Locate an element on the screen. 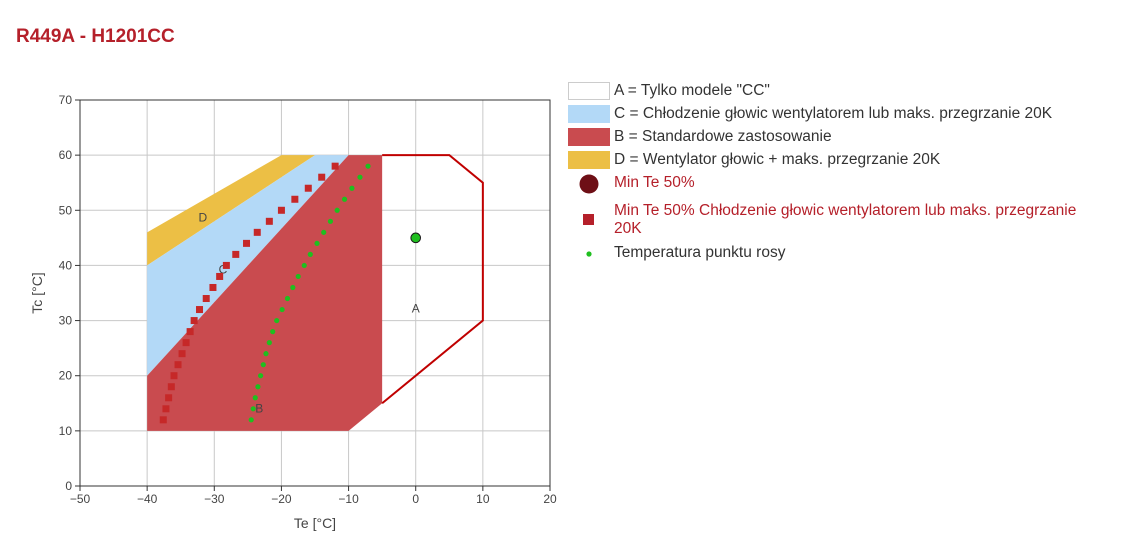  series is located at coordinates (290, 293).